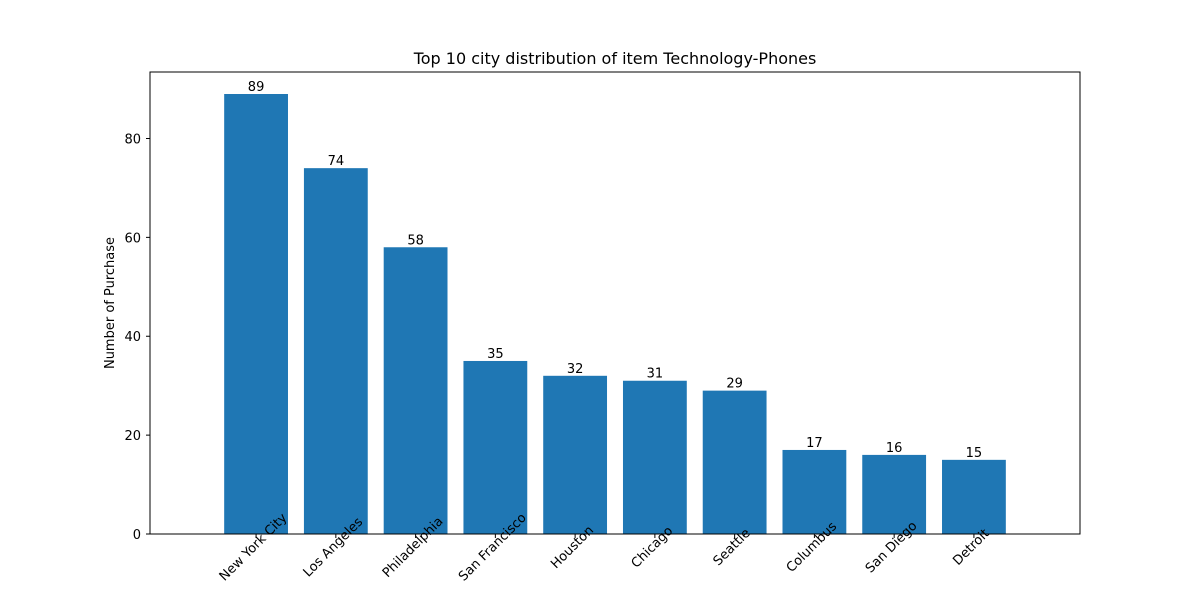 Image resolution: width=1200 pixels, height=600 pixels. What do you see at coordinates (894, 448) in the screenshot?
I see `bar-value-label: 16` at bounding box center [894, 448].